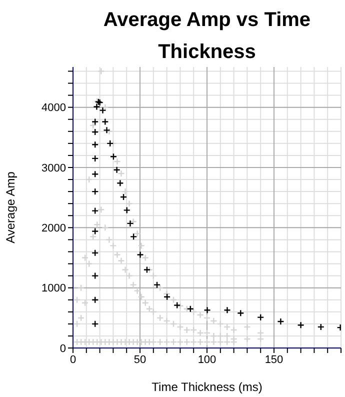 The height and width of the screenshot is (397, 345). Describe the element at coordinates (54, 228) in the screenshot. I see `y-tick-label: 2000` at that location.